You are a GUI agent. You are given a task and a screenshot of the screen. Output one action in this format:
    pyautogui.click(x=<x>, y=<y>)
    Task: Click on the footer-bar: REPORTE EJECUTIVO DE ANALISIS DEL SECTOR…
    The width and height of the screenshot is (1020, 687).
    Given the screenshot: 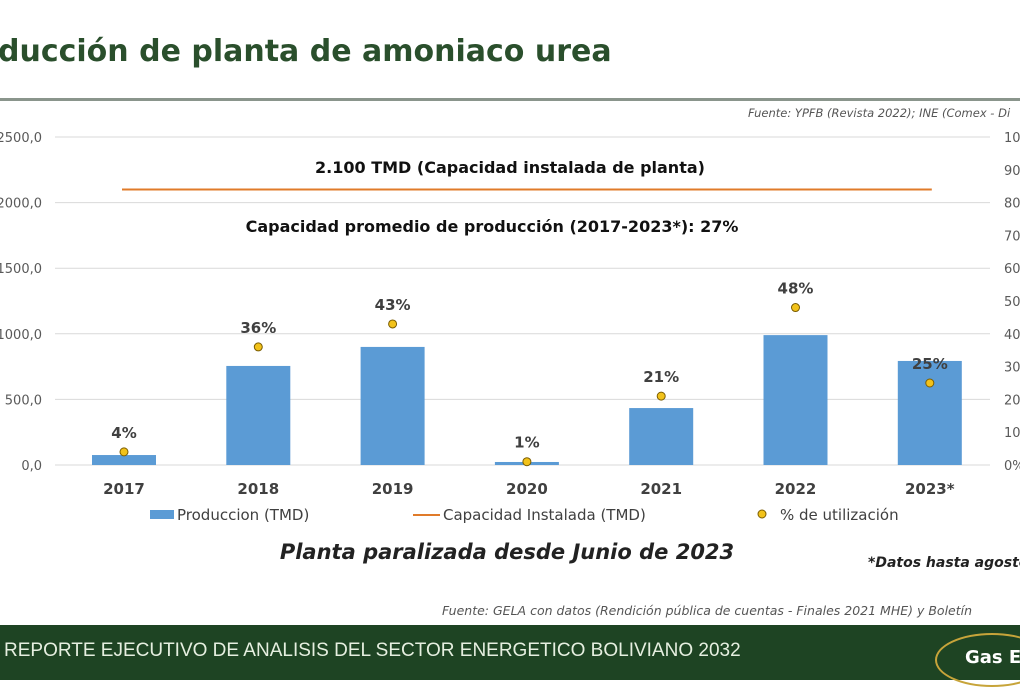 What is the action you would take?
    pyautogui.click(x=510, y=656)
    